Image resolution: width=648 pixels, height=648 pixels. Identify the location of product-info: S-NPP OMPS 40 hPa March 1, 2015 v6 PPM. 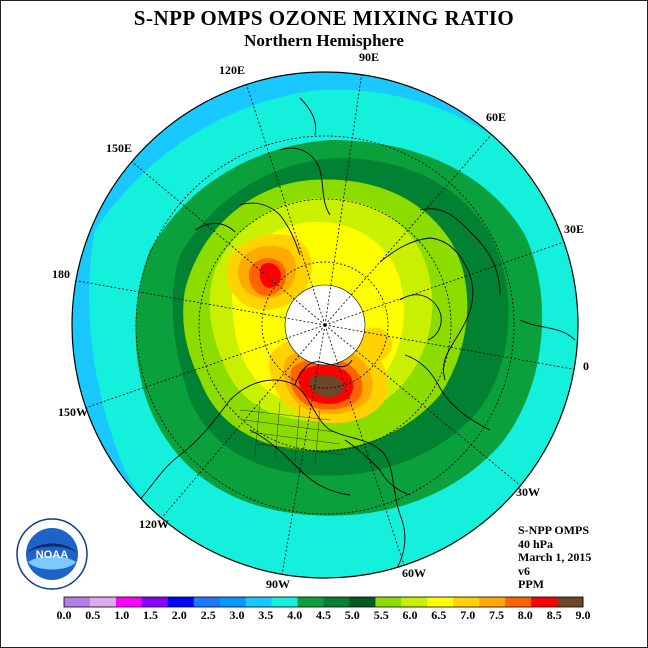
(555, 557).